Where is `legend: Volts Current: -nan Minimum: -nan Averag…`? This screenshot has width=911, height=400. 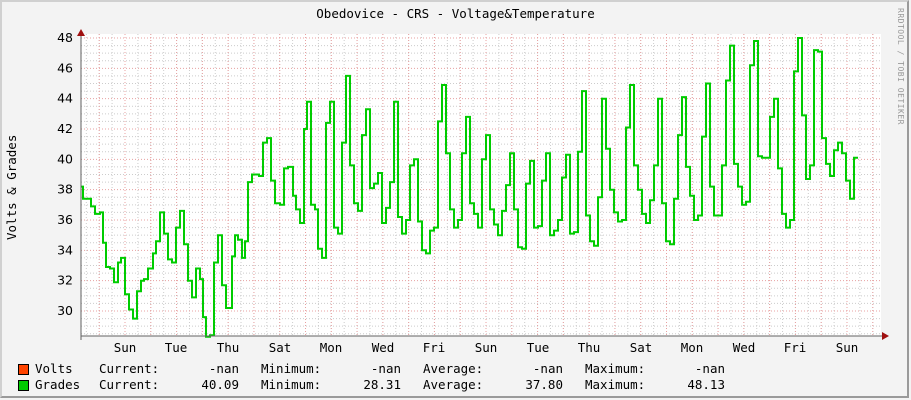
legend: Volts Current: -nan Minimum: -nan Averag… is located at coordinates (382, 377).